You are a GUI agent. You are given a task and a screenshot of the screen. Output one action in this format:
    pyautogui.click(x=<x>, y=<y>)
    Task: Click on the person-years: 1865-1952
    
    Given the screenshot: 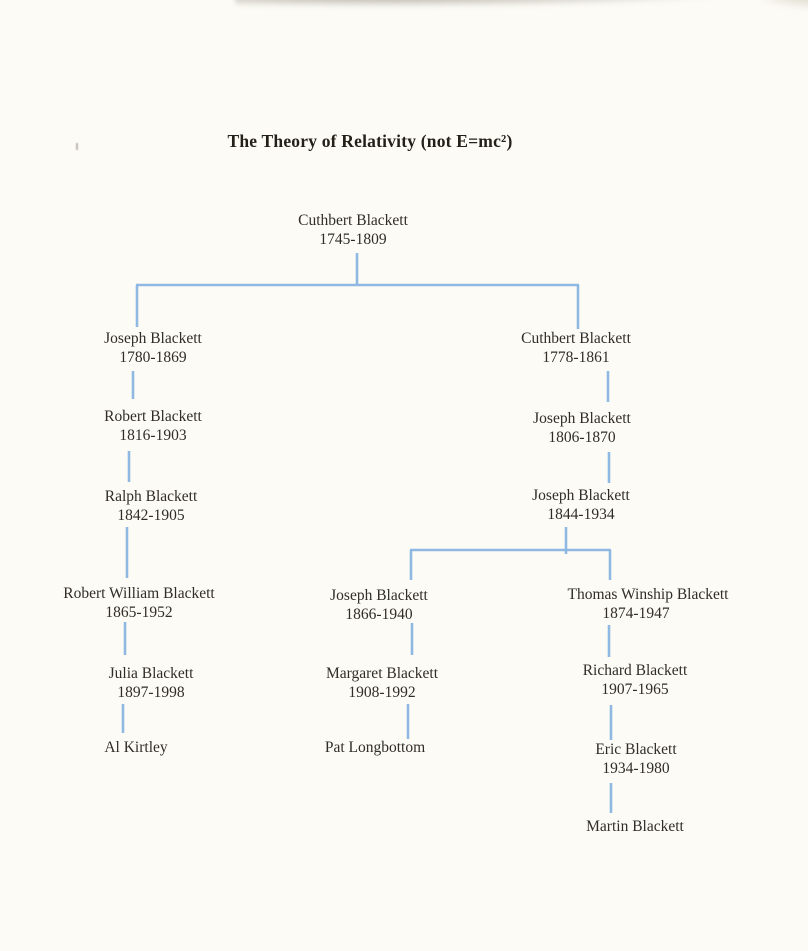 What is the action you would take?
    pyautogui.click(x=139, y=612)
    